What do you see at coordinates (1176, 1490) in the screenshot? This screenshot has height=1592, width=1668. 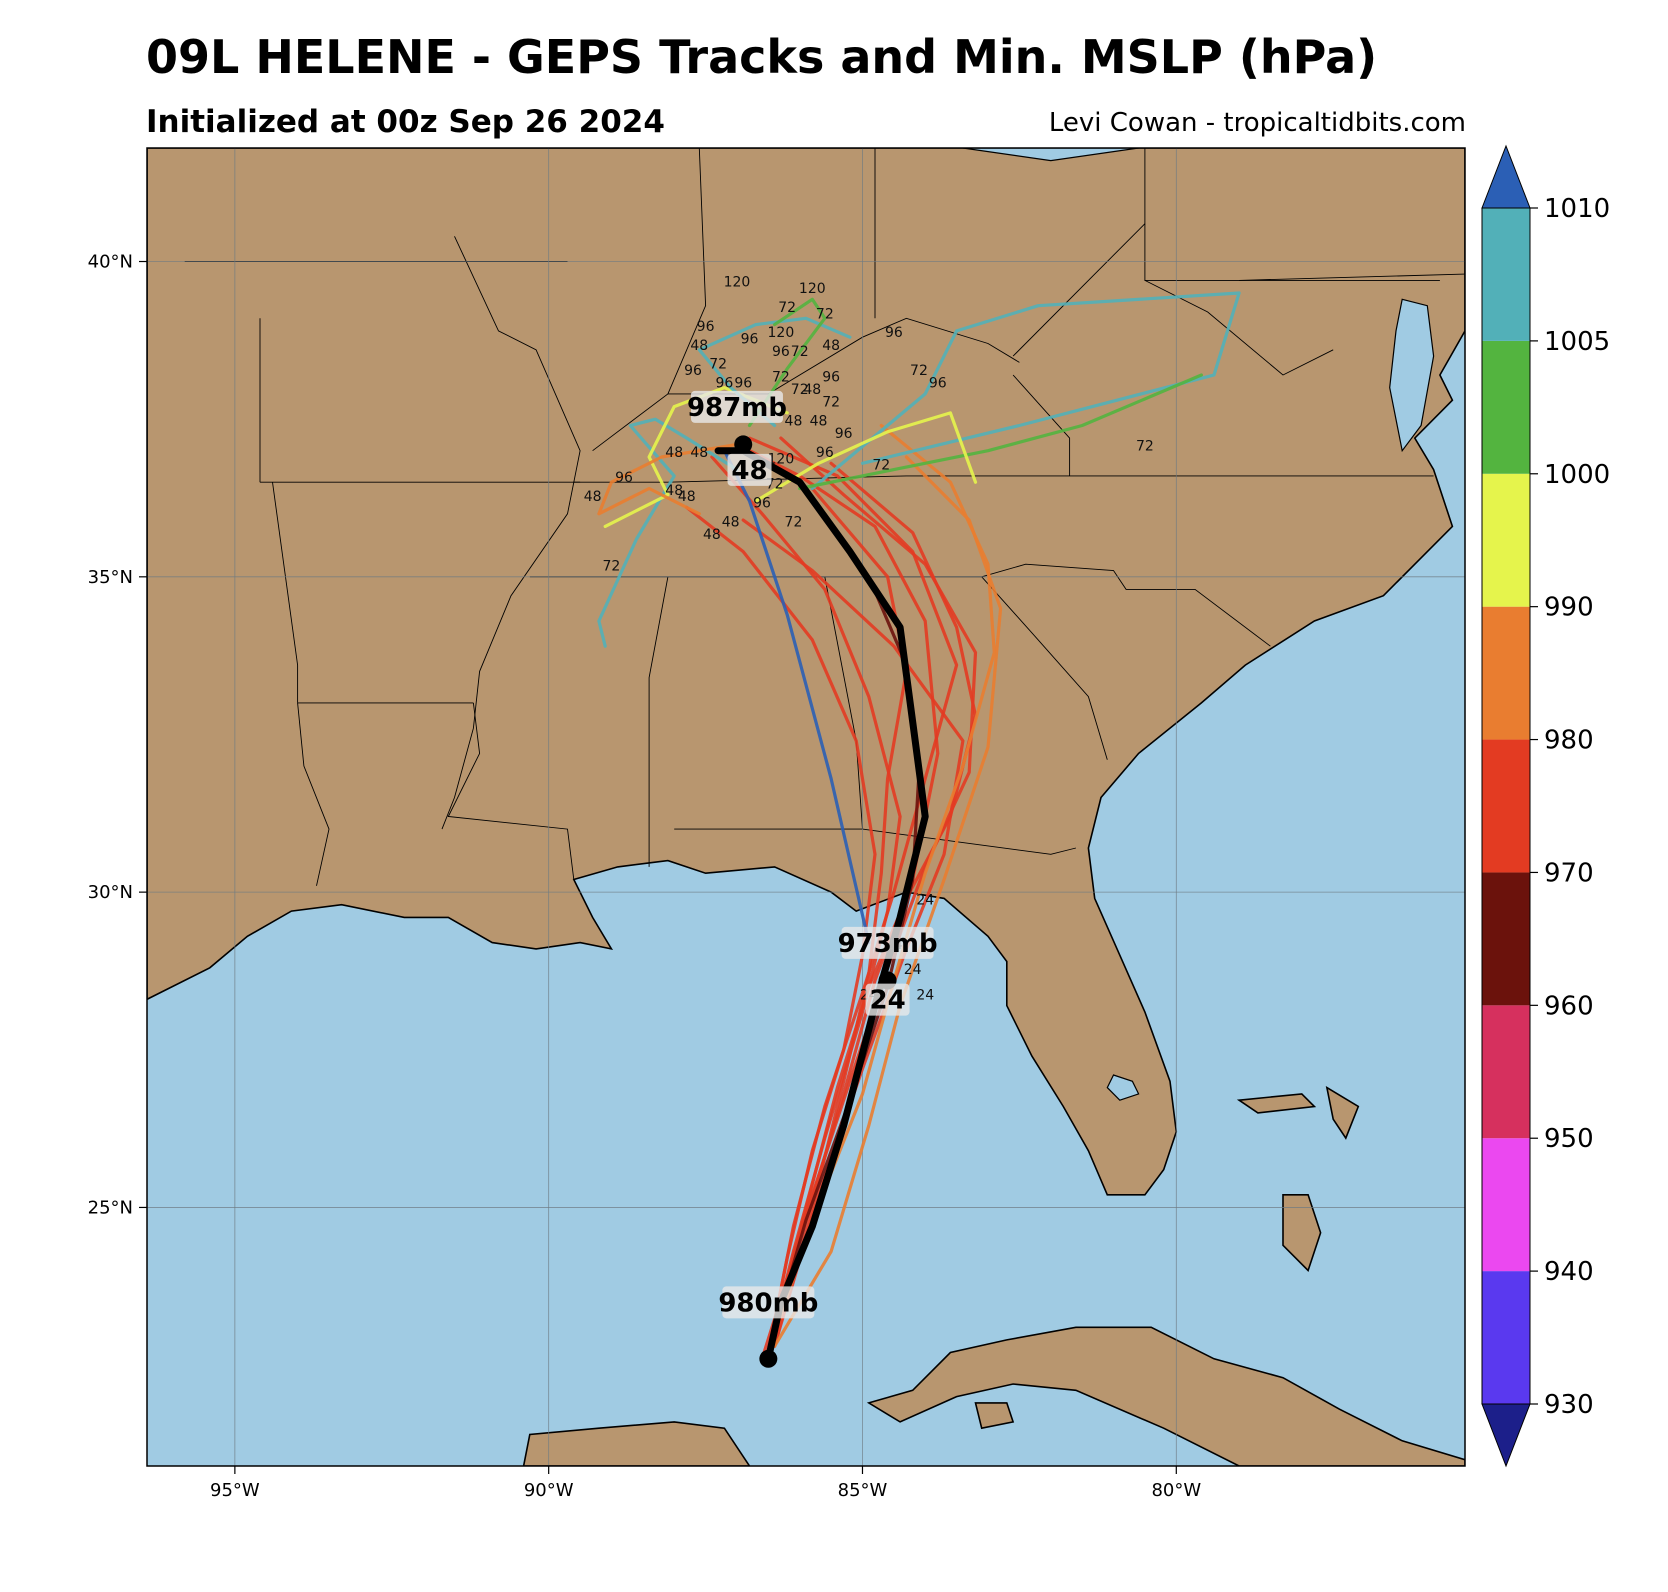 I see `lon-tick-label: 80°W` at bounding box center [1176, 1490].